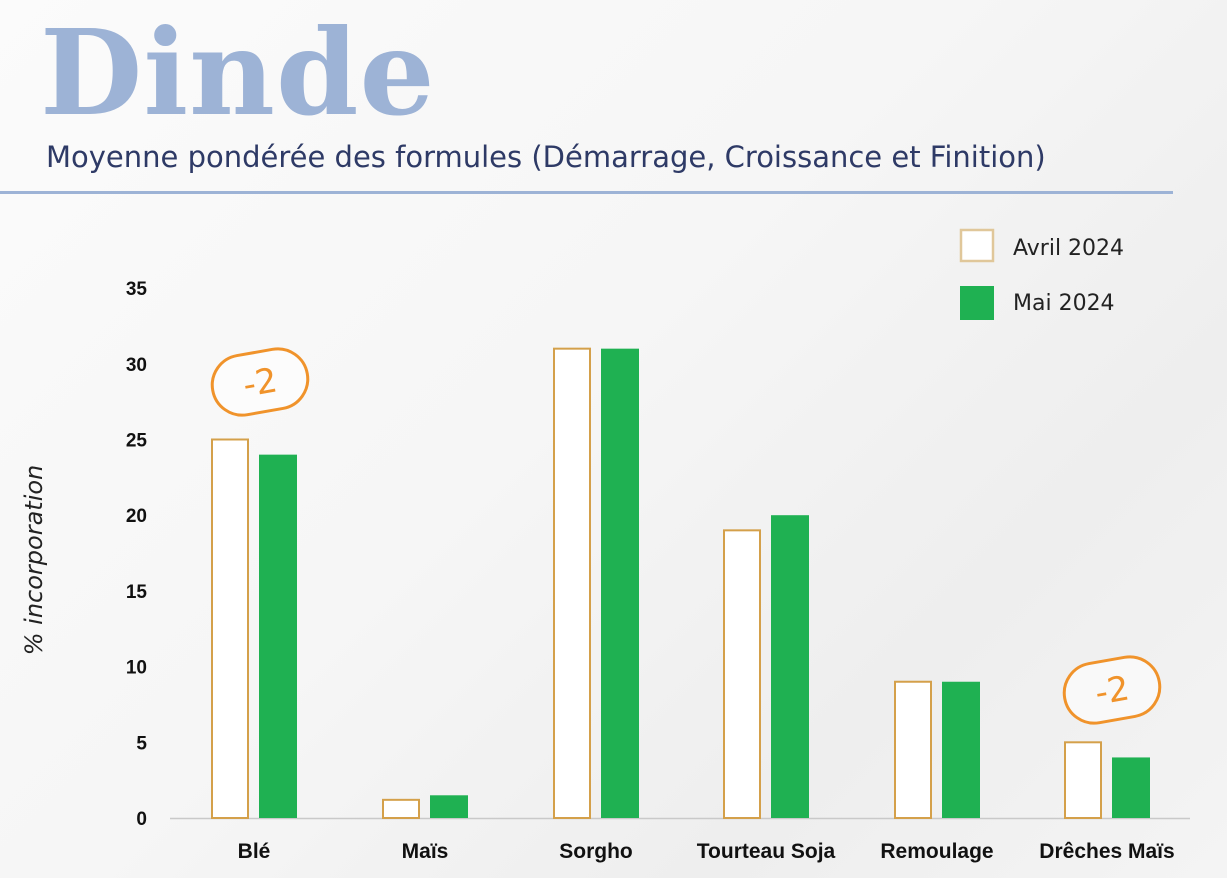 This screenshot has width=1227, height=878. Describe the element at coordinates (425, 851) in the screenshot. I see `x-category-label: Maïs` at that location.